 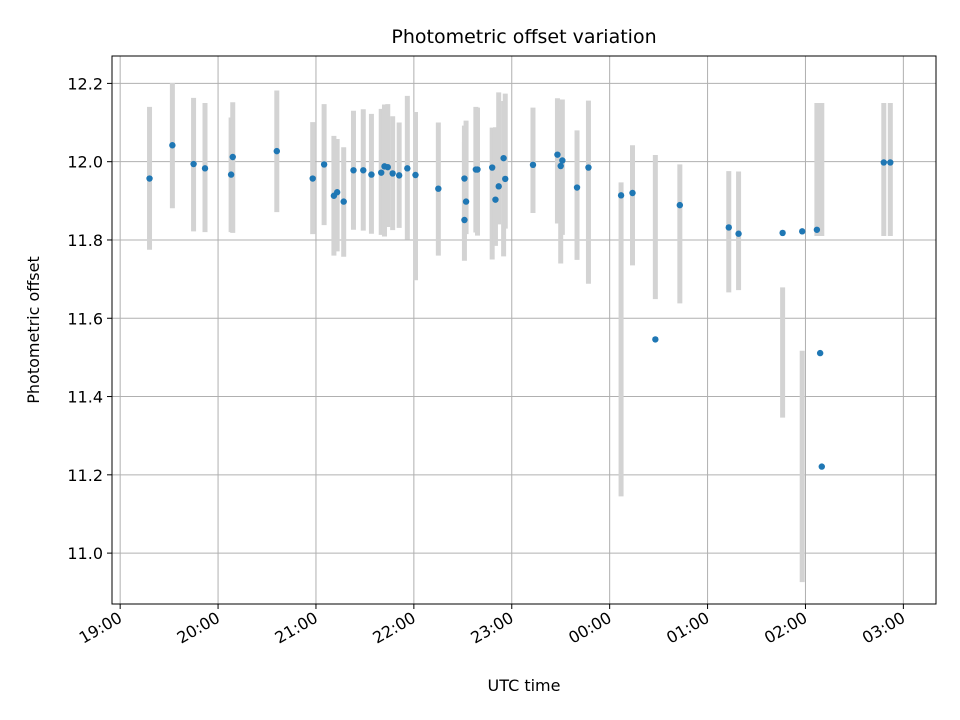 What do you see at coordinates (523, 37) in the screenshot?
I see `chart-title: Photometric offset variation` at bounding box center [523, 37].